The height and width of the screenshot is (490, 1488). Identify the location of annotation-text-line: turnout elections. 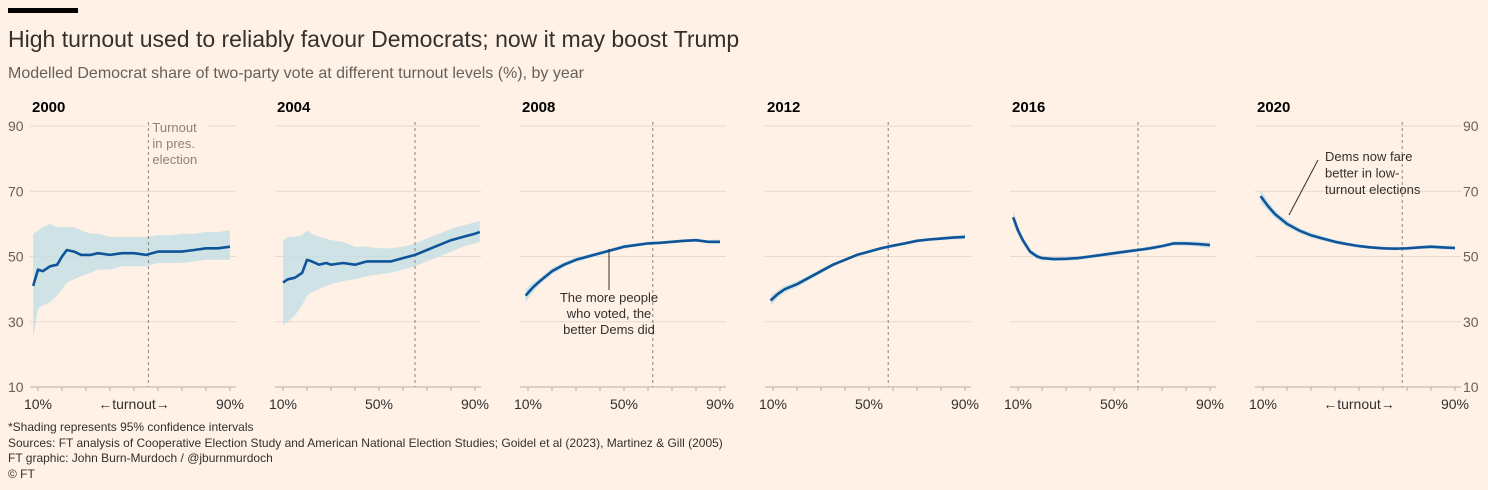
(1373, 189).